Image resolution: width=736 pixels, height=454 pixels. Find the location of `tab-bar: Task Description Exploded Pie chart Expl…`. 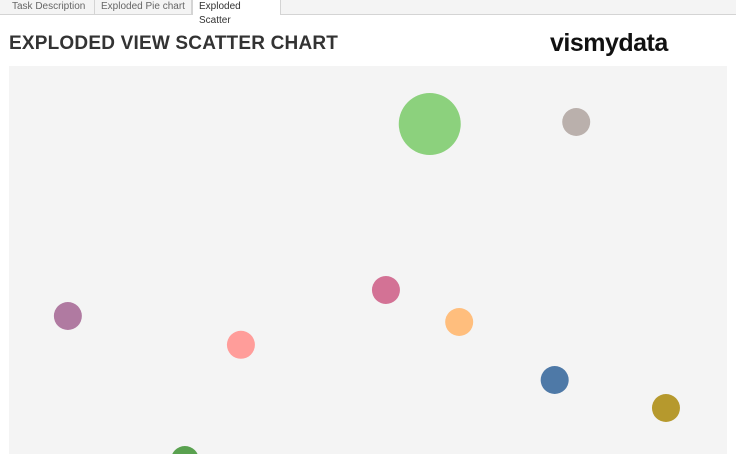

tab-bar: Task Description Exploded Pie chart Expl… is located at coordinates (368, 13).